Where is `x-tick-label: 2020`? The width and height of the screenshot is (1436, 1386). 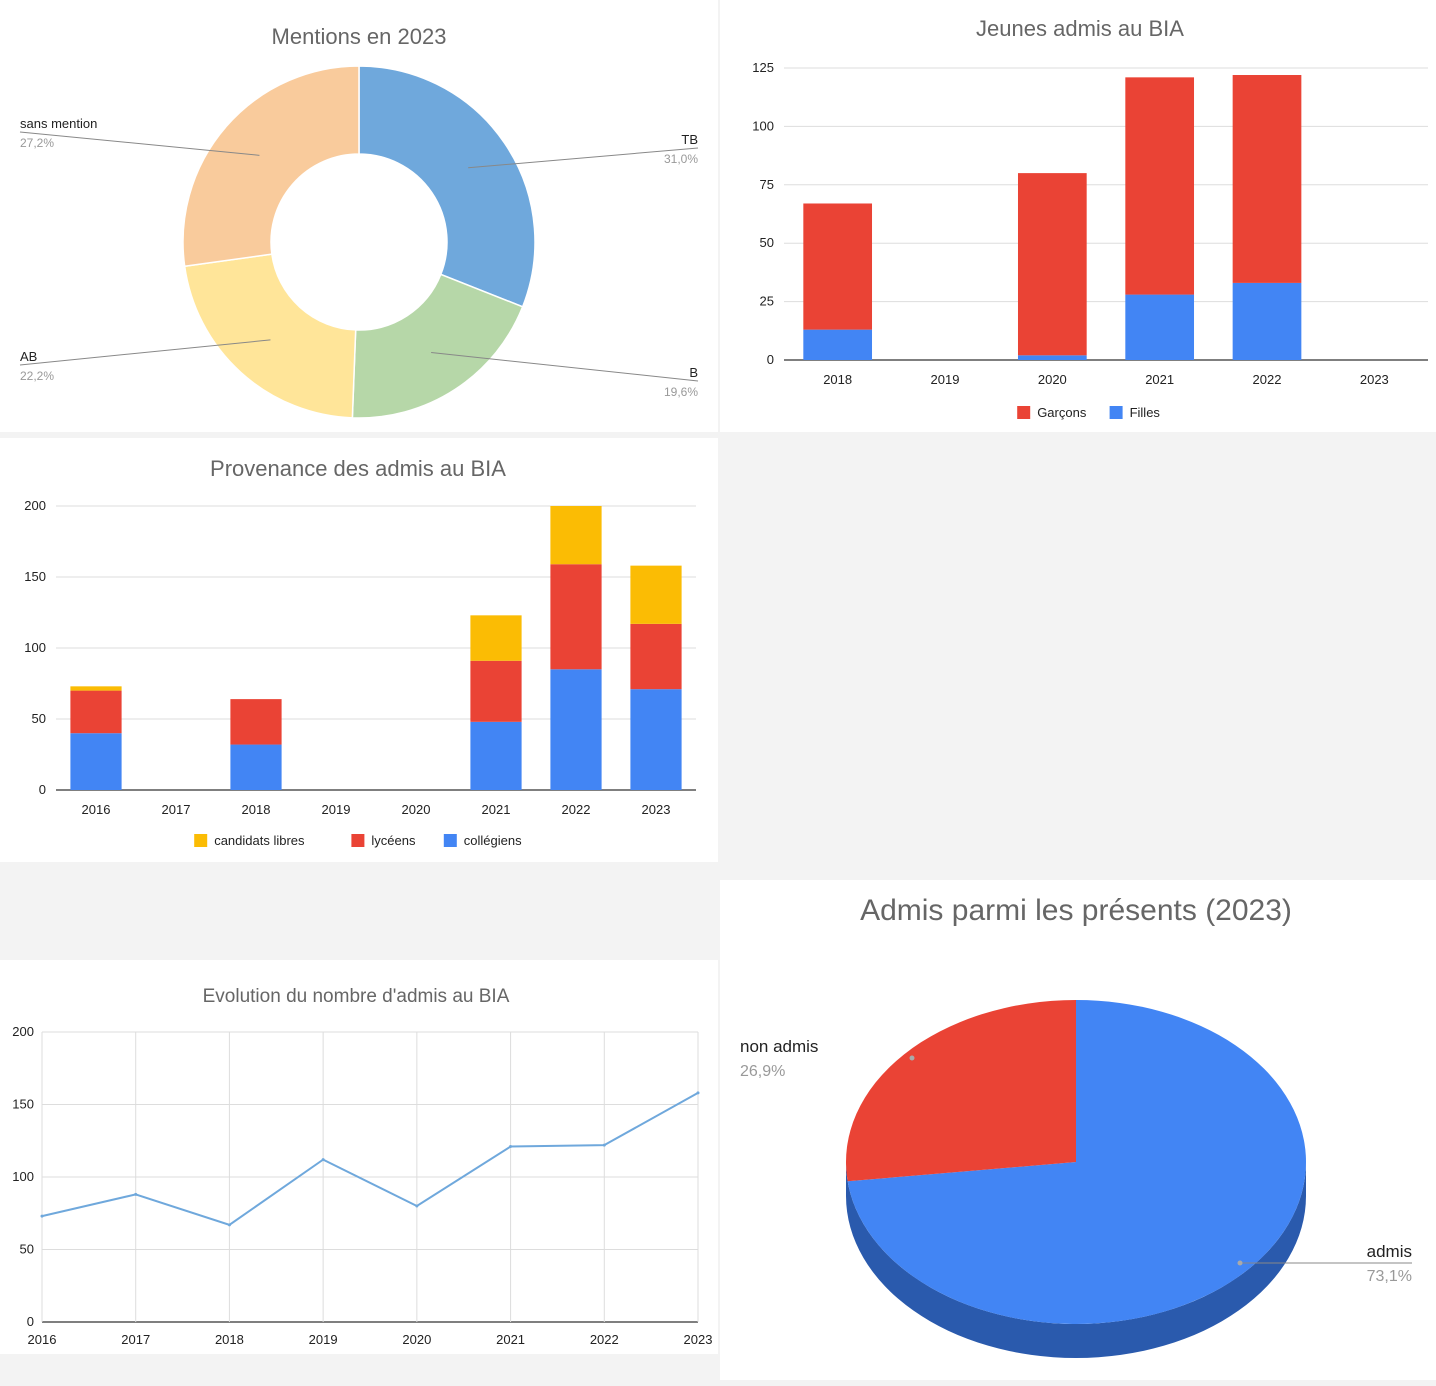
x-tick-label: 2020 is located at coordinates (416, 1339).